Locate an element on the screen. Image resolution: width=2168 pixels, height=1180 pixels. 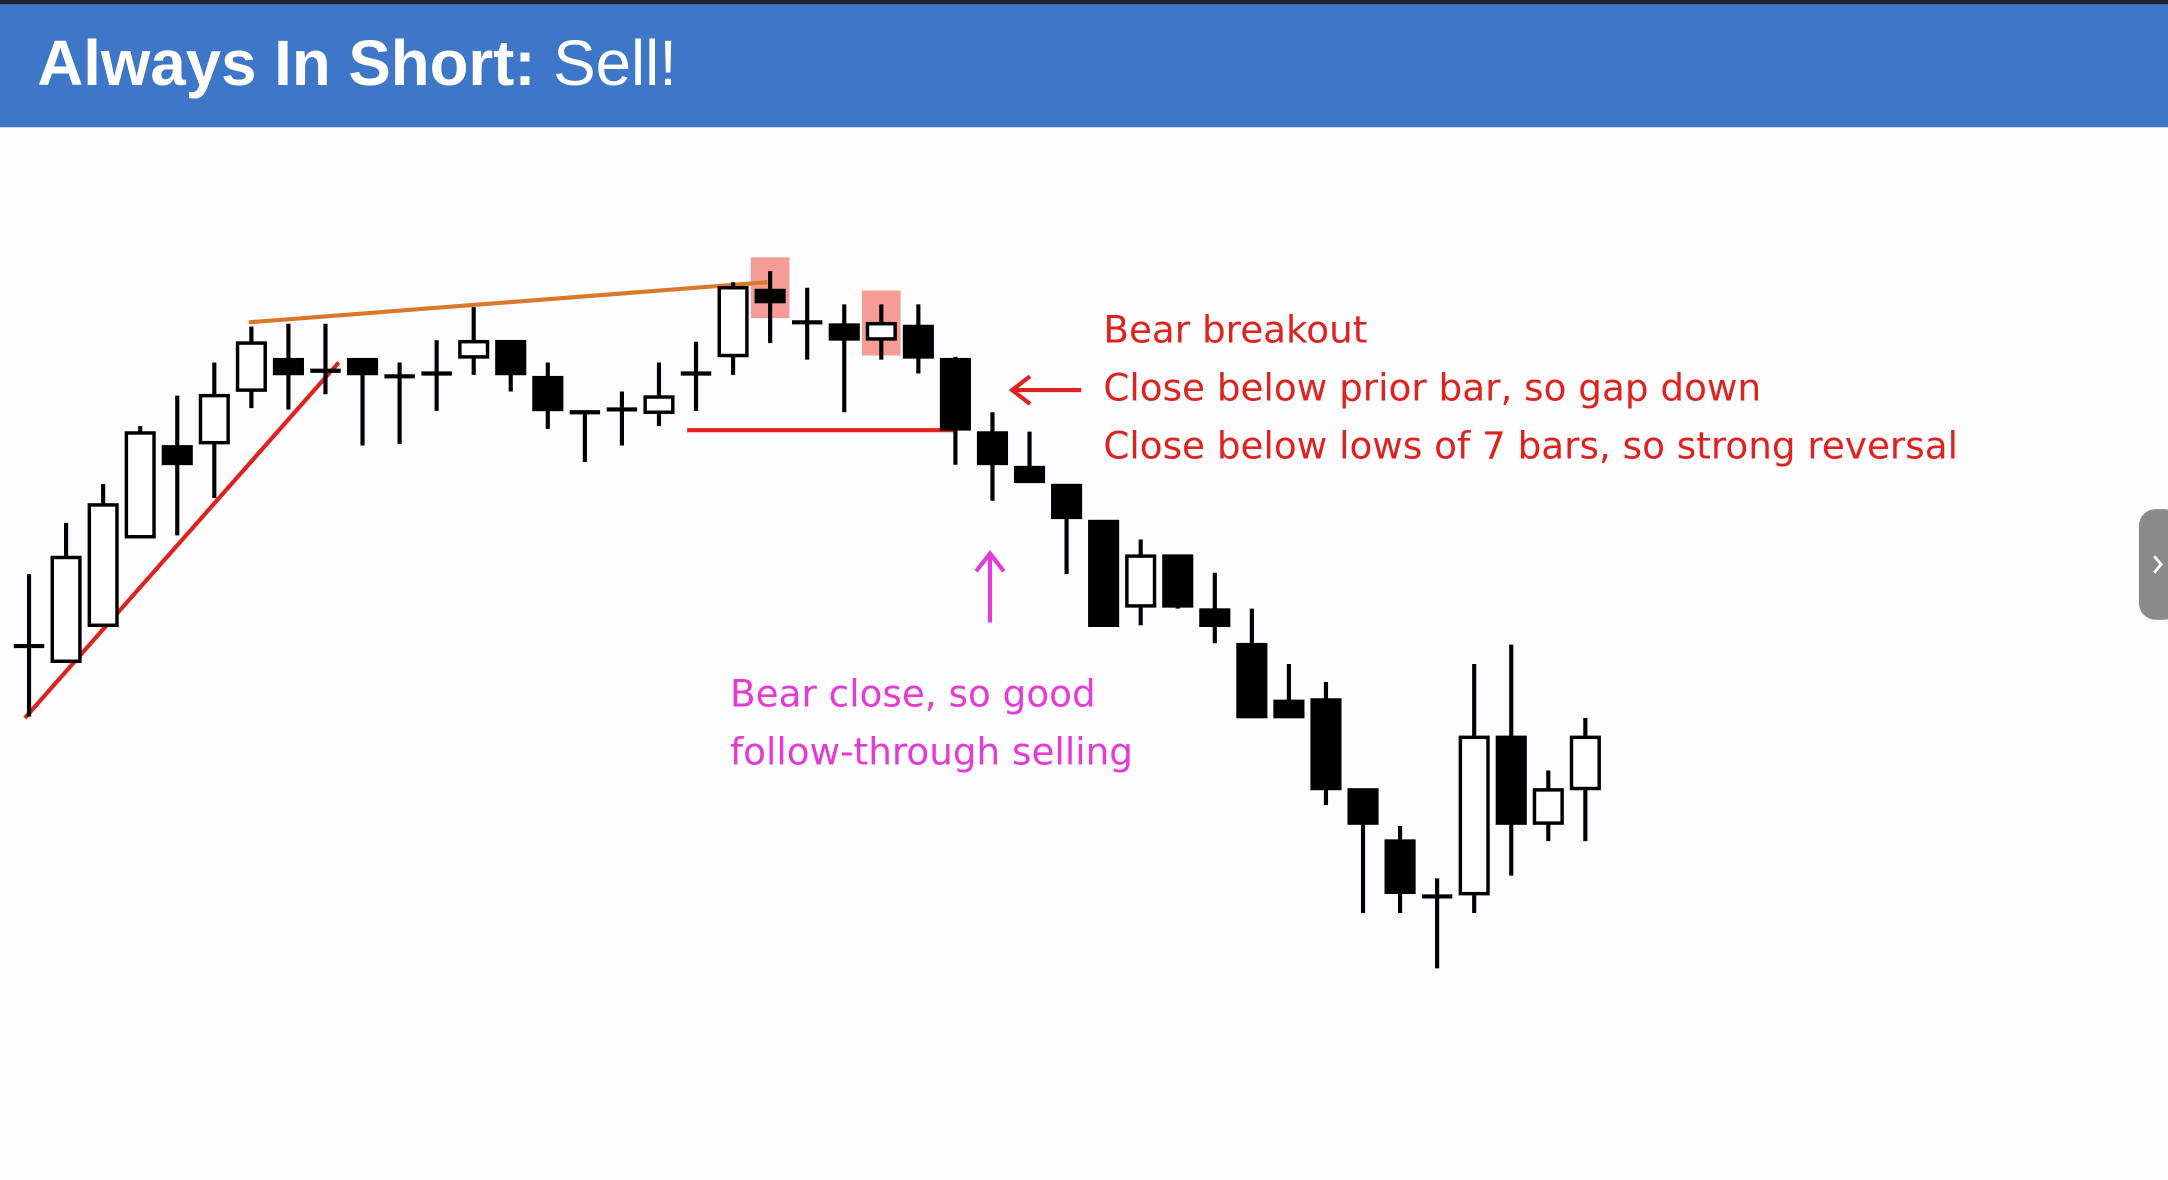
next-icon is located at coordinates (2158, 564).